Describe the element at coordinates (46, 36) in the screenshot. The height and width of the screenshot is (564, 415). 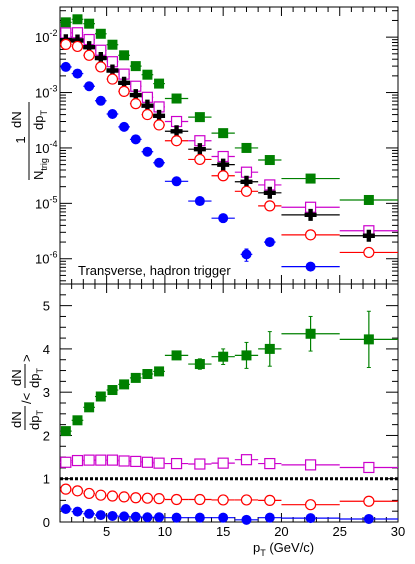
I see `y-tick-label: 10⁻²` at that location.